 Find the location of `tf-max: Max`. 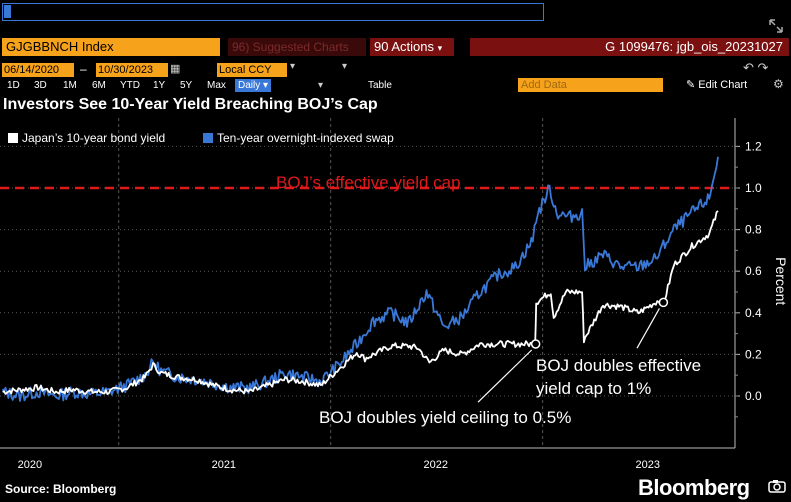

tf-max: Max is located at coordinates (216, 85).